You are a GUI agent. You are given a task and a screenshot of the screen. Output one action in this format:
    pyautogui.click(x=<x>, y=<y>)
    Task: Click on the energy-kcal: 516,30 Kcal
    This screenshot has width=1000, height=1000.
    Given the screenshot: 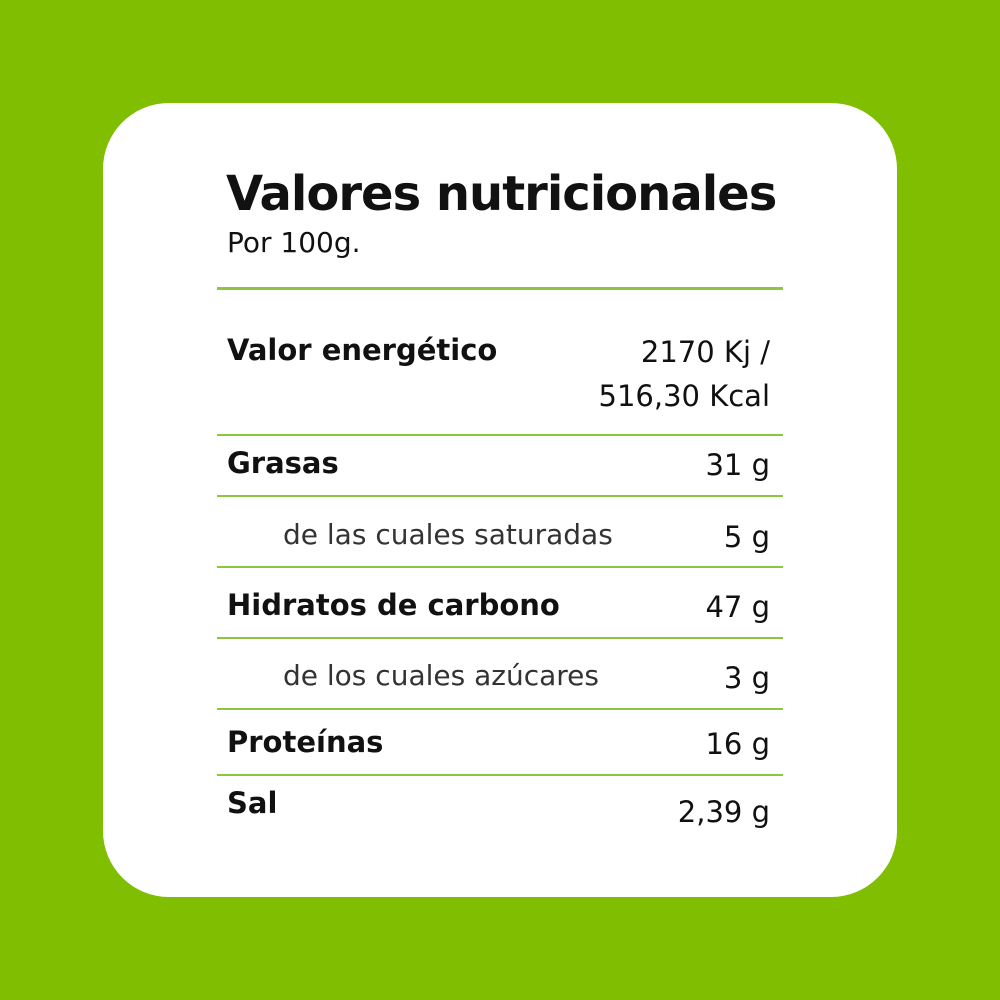 What is the action you would take?
    pyautogui.click(x=684, y=396)
    